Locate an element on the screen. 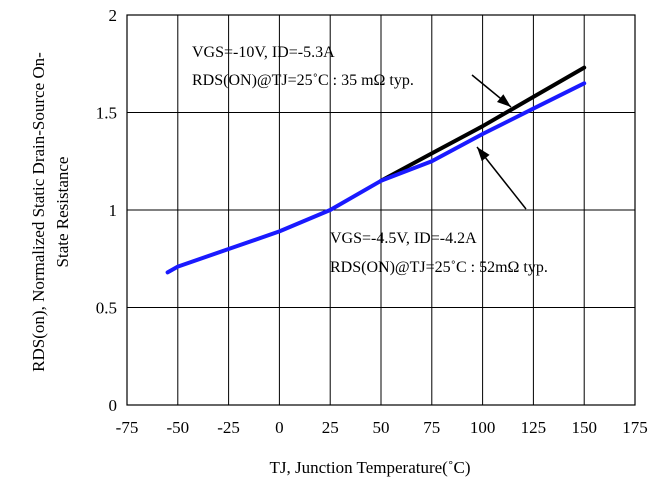  x-tick-label: 175 is located at coordinates (635, 427).